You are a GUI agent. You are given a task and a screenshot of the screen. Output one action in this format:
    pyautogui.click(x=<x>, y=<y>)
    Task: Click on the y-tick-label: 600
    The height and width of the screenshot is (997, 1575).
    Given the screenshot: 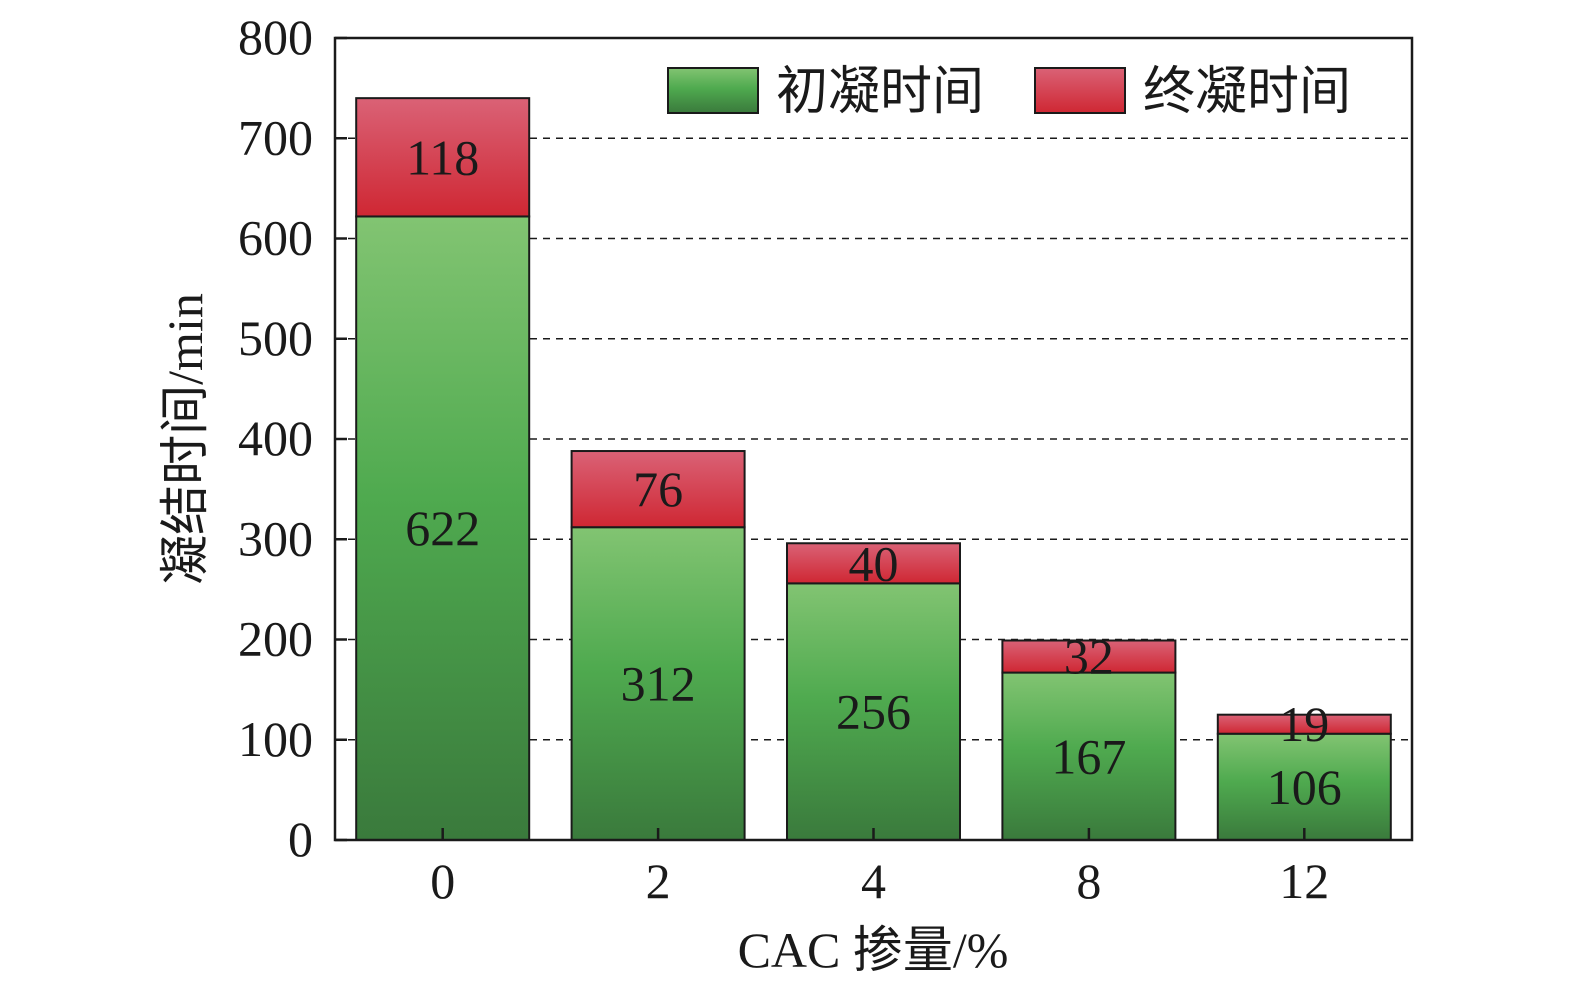 What is the action you would take?
    pyautogui.click(x=275, y=238)
    